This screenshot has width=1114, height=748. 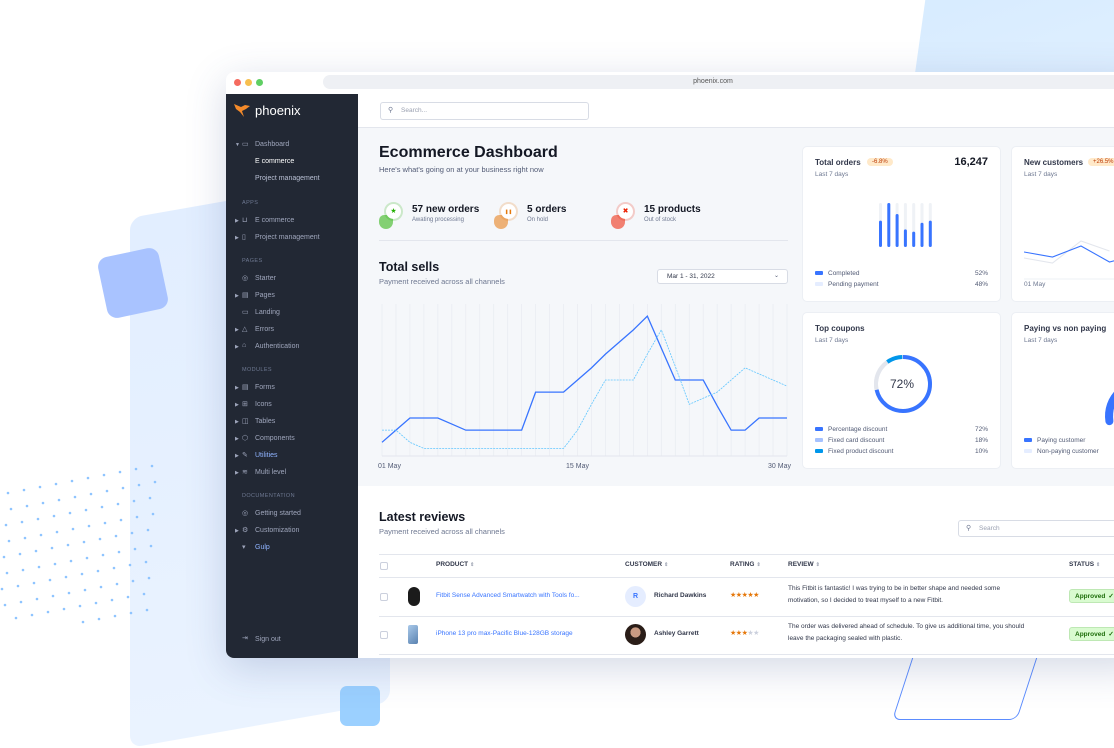 I want to click on review-text: leave the packaging sealed with plastic., so click(x=845, y=638).